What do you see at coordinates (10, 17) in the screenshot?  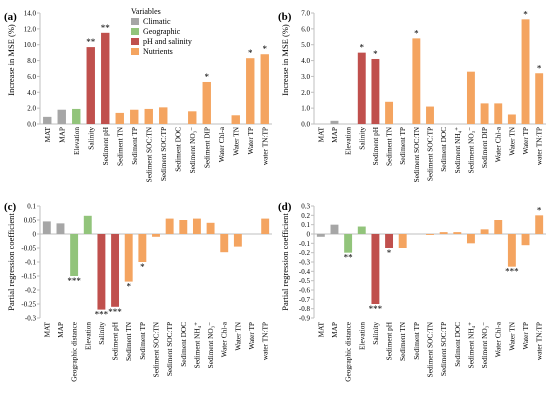 I see `panel-letter: (a)` at bounding box center [10, 17].